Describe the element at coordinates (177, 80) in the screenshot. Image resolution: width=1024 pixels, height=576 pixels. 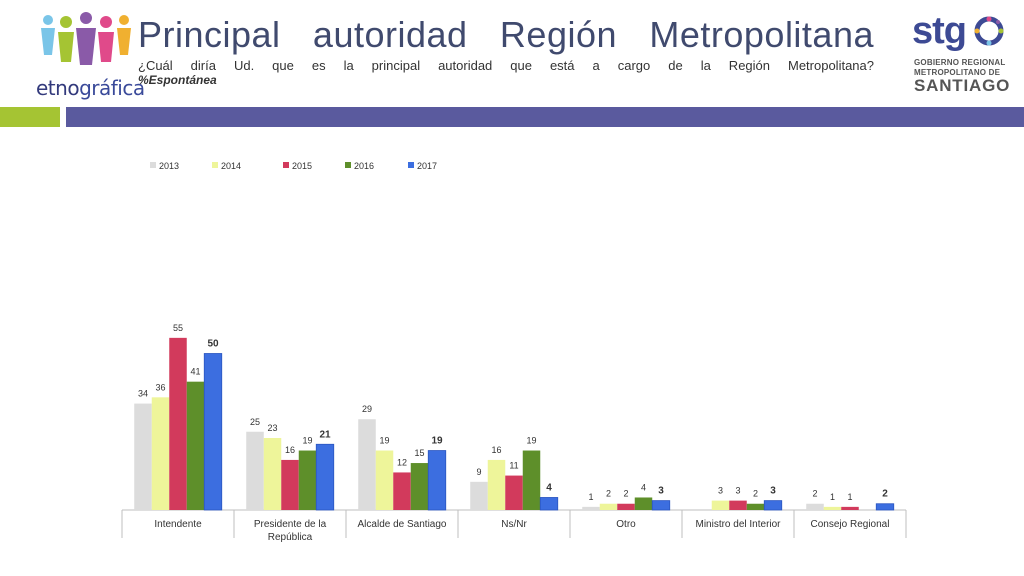
I see `page-subtitle-note: %Espontánea` at that location.